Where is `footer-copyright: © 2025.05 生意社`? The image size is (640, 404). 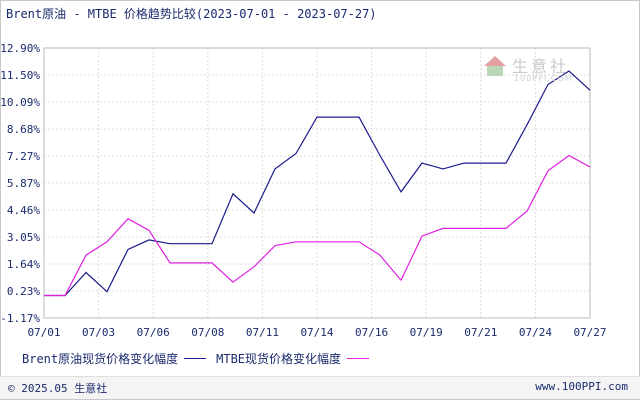
footer-copyright: © 2025.05 生意社 is located at coordinates (58, 388).